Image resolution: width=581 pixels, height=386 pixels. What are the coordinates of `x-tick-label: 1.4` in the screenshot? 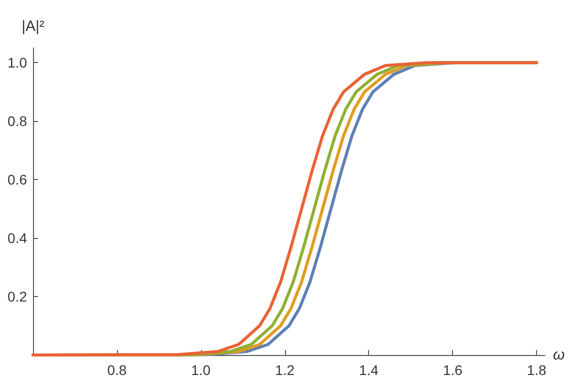 It's located at (369, 370).